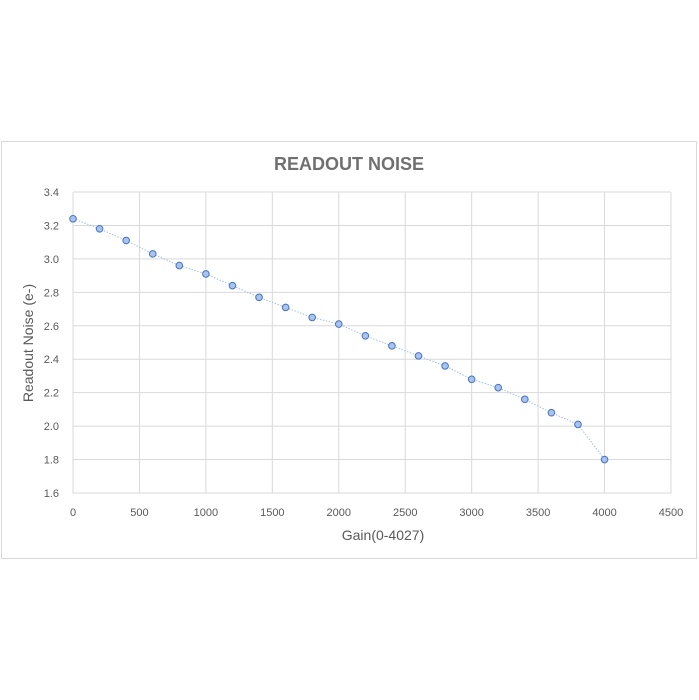 This screenshot has height=700, width=699. Describe the element at coordinates (349, 164) in the screenshot. I see `chart-title: READOUT NOISE` at that location.